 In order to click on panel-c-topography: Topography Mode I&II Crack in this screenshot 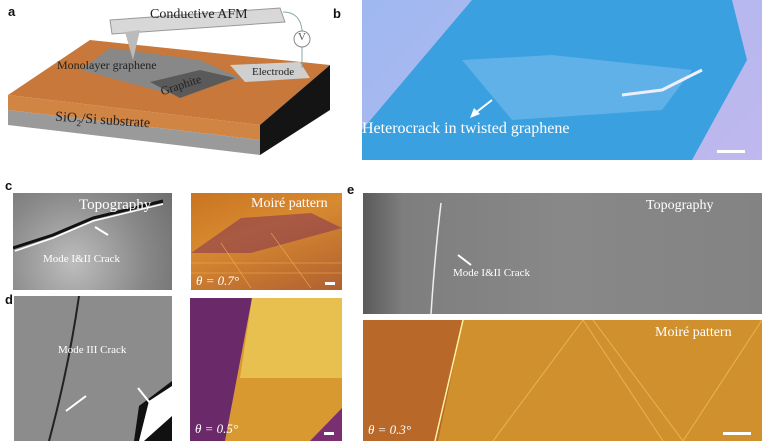, I will do `click(92, 241)`.